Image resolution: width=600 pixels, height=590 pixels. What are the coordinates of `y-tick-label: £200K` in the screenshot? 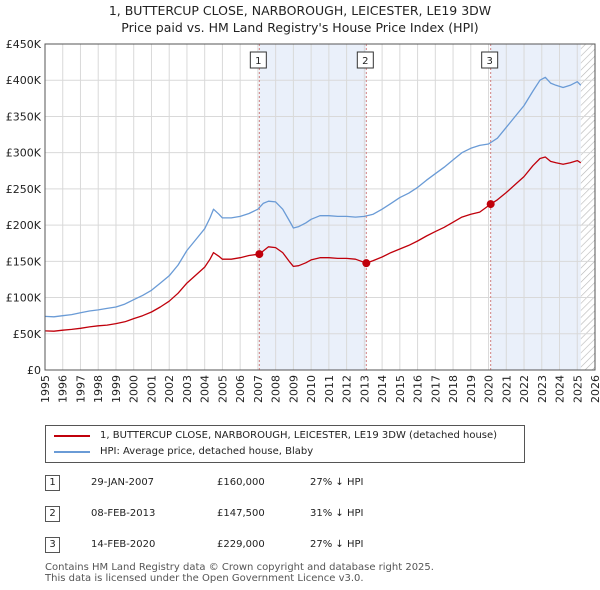 It's located at (24, 225).